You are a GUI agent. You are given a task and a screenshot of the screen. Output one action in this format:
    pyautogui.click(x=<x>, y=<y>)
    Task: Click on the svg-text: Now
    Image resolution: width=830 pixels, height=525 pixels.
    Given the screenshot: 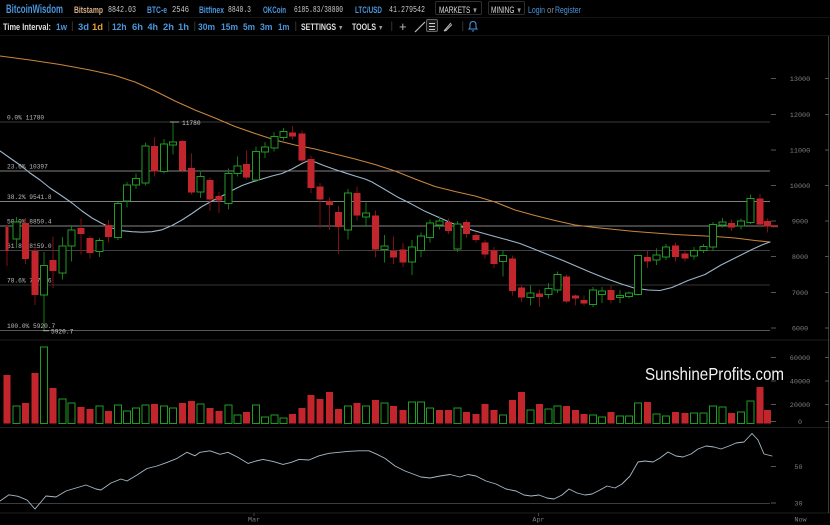 What is the action you would take?
    pyautogui.click(x=800, y=521)
    